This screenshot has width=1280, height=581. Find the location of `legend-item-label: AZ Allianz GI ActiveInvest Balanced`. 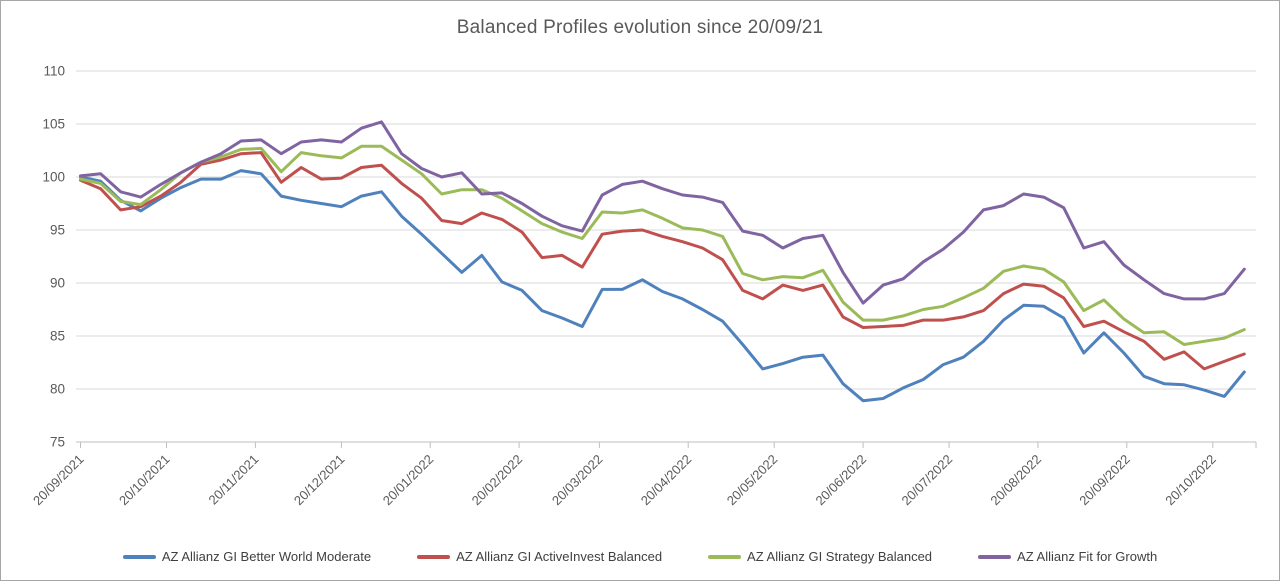

legend-item-label: AZ Allianz GI ActiveInvest Balanced is located at coordinates (559, 556).